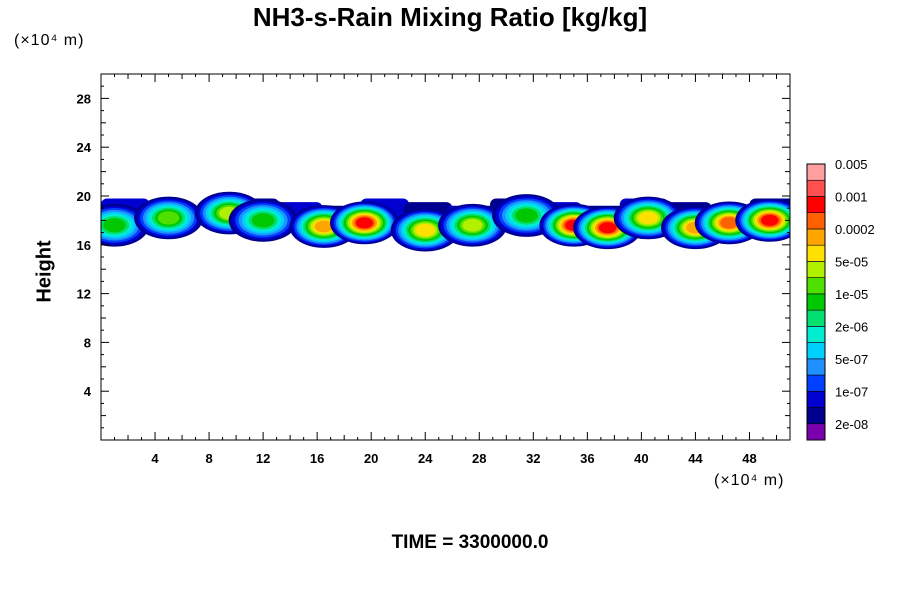 The height and width of the screenshot is (600, 900). Describe the element at coordinates (695, 458) in the screenshot. I see `x-tick-label: 44` at that location.